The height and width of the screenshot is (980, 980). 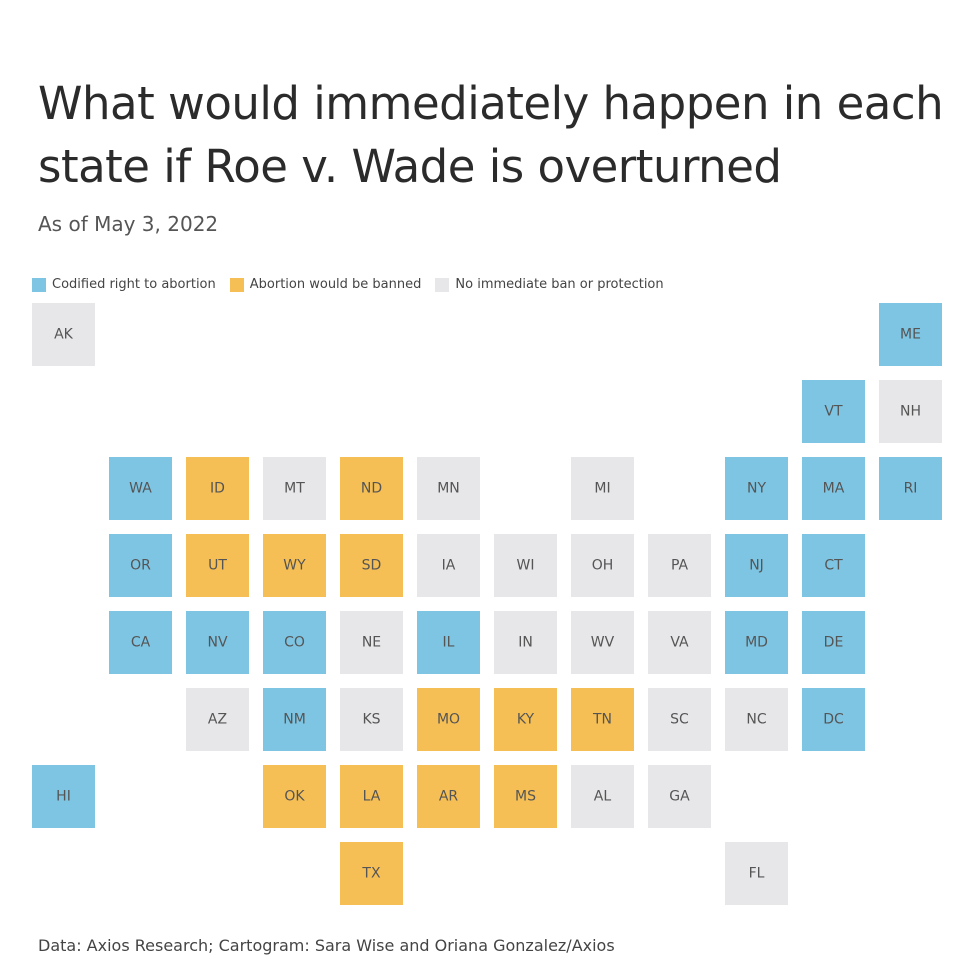 What do you see at coordinates (559, 284) in the screenshot?
I see `legend-label: No immediate ban or protection` at bounding box center [559, 284].